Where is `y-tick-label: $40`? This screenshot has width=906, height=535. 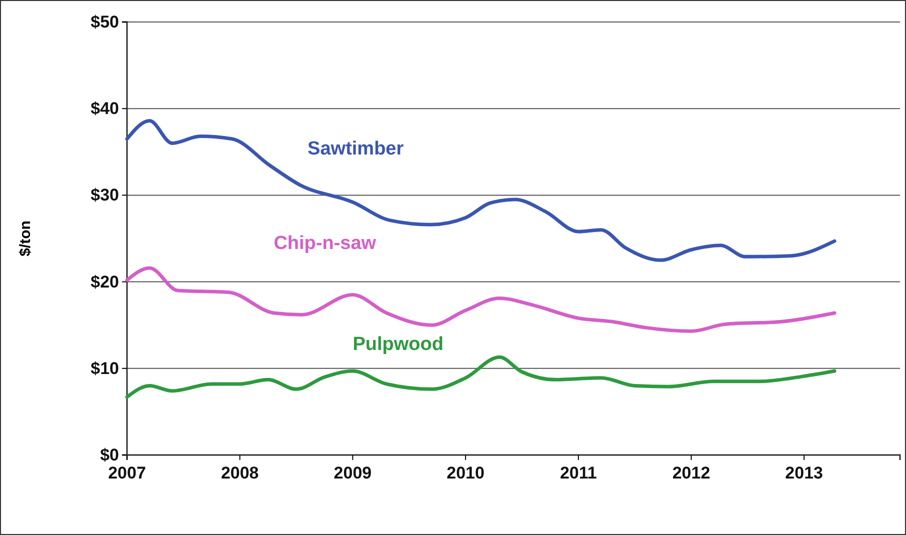
y-tick-label: $40 is located at coordinates (104, 108).